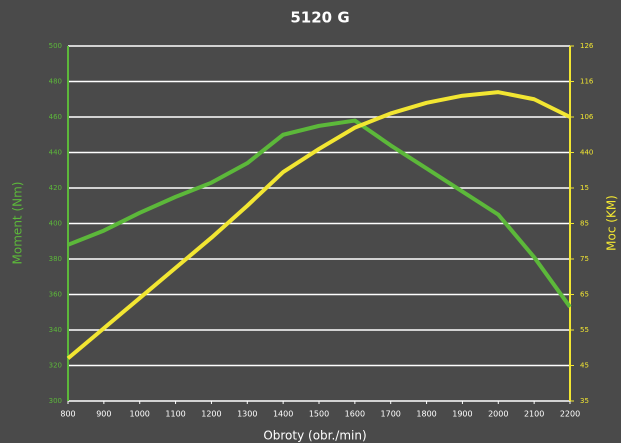 The height and width of the screenshot is (443, 621). Describe the element at coordinates (247, 414) in the screenshot. I see `x-tick-label: 1300` at that location.